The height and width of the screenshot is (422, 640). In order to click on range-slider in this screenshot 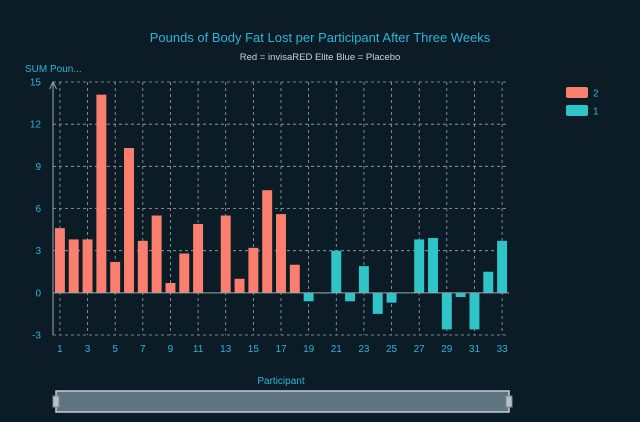, I will do `click(282, 401)`.